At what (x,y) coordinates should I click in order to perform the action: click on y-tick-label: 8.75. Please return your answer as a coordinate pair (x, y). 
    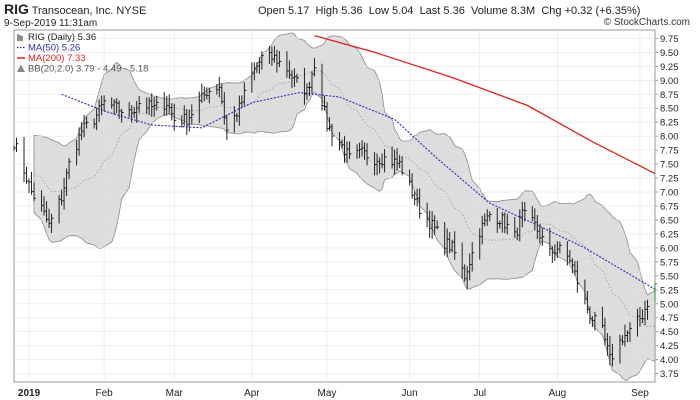
    Looking at the image, I should click on (669, 95).